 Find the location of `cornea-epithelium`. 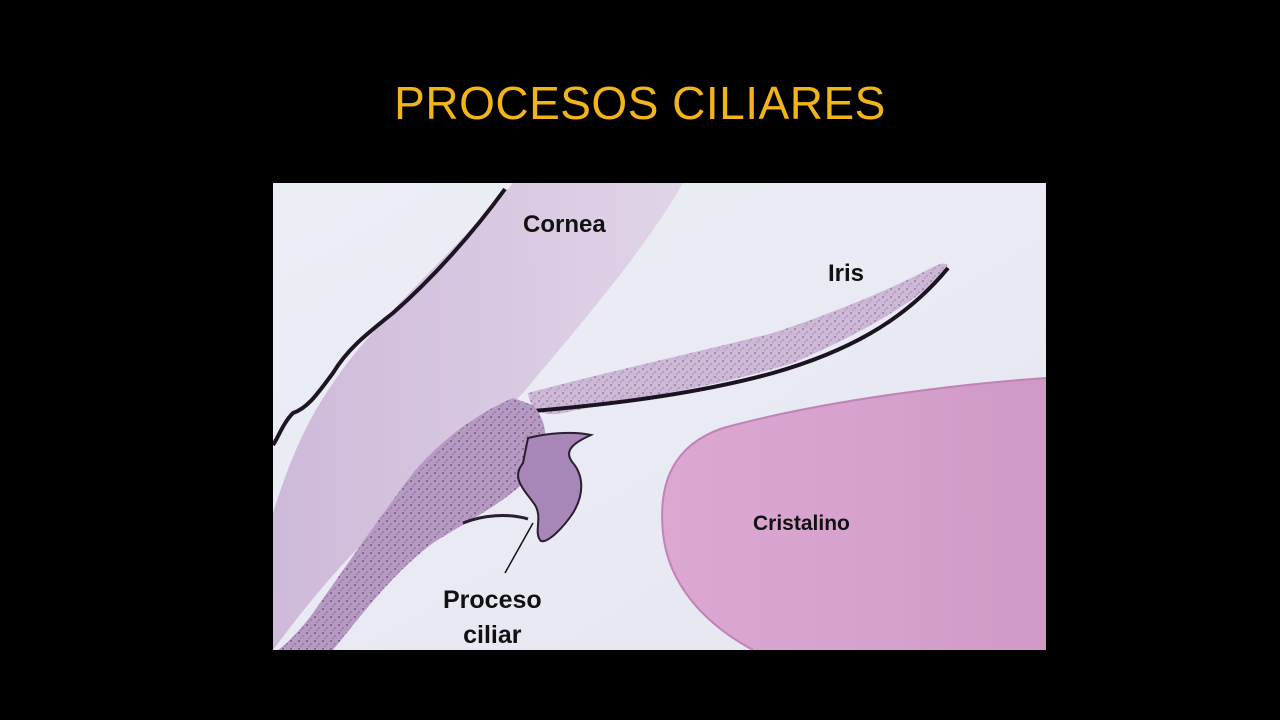

cornea-epithelium is located at coordinates (390, 317).